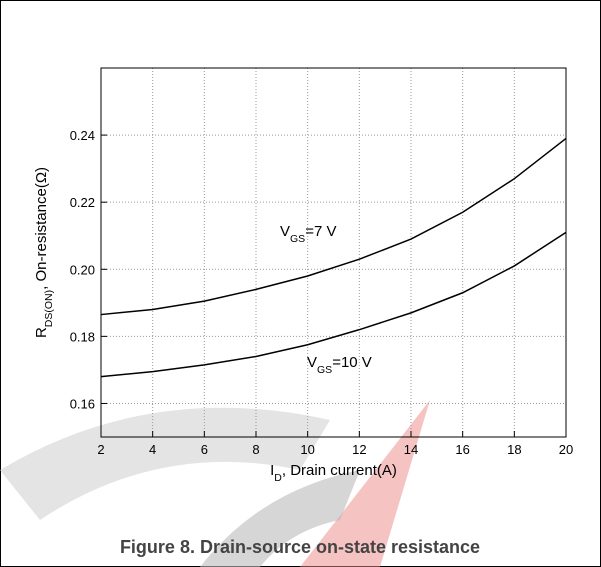 Image resolution: width=601 pixels, height=567 pixels. Describe the element at coordinates (82, 202) in the screenshot. I see `y-tick-label: 0.22` at that location.